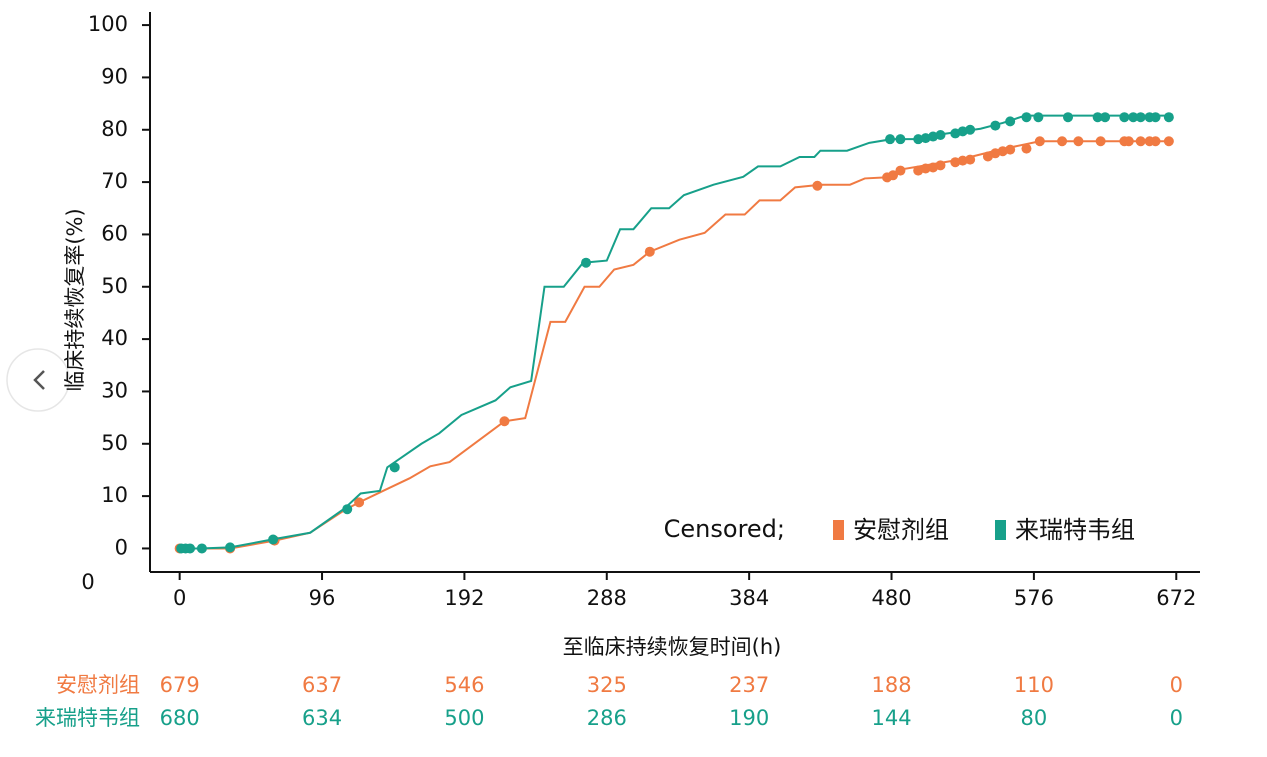  I want to click on prev-icon, so click(39, 380).